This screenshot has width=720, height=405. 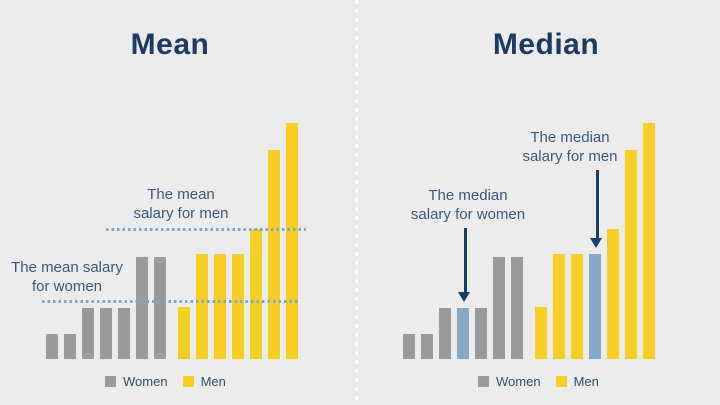 I want to click on annotation-mean-women: The mean salary for women, so click(x=71, y=277).